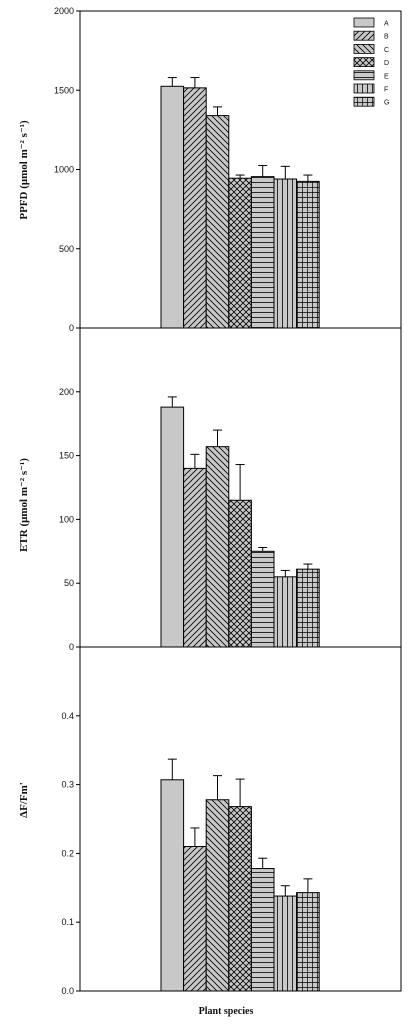 This screenshot has height=1027, width=412. Describe the element at coordinates (24, 170) in the screenshot. I see `y-axis-title: PPFD (μmol m⁻² s⁻¹)` at that location.